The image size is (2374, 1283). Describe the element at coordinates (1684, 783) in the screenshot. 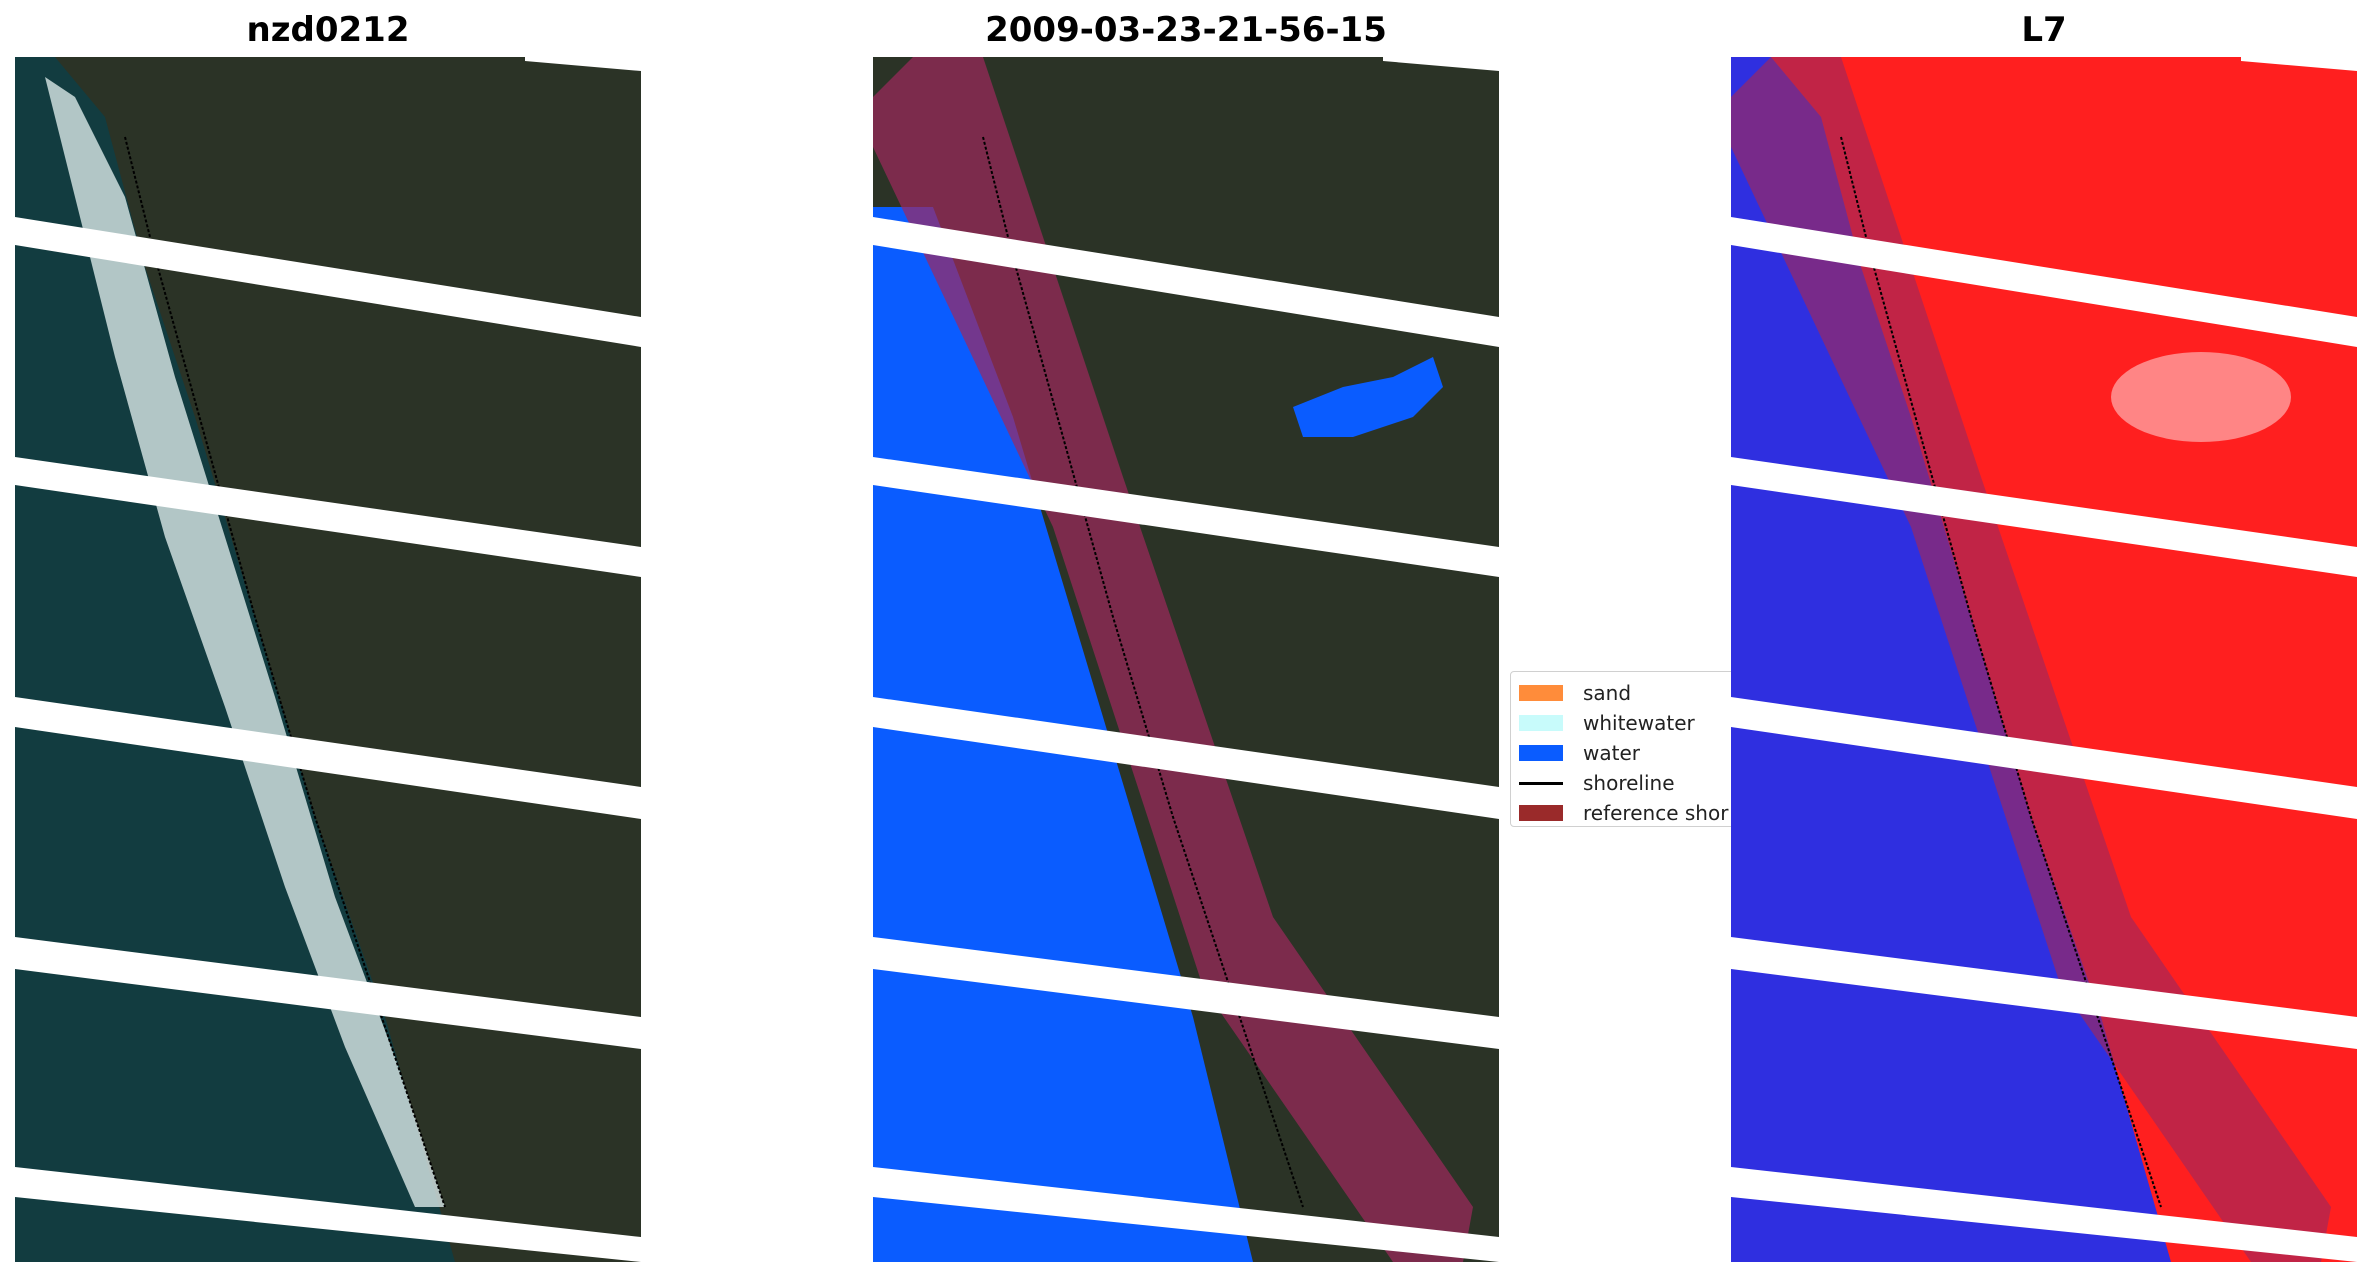

I see `legend-item-shoreline: shoreline` at that location.